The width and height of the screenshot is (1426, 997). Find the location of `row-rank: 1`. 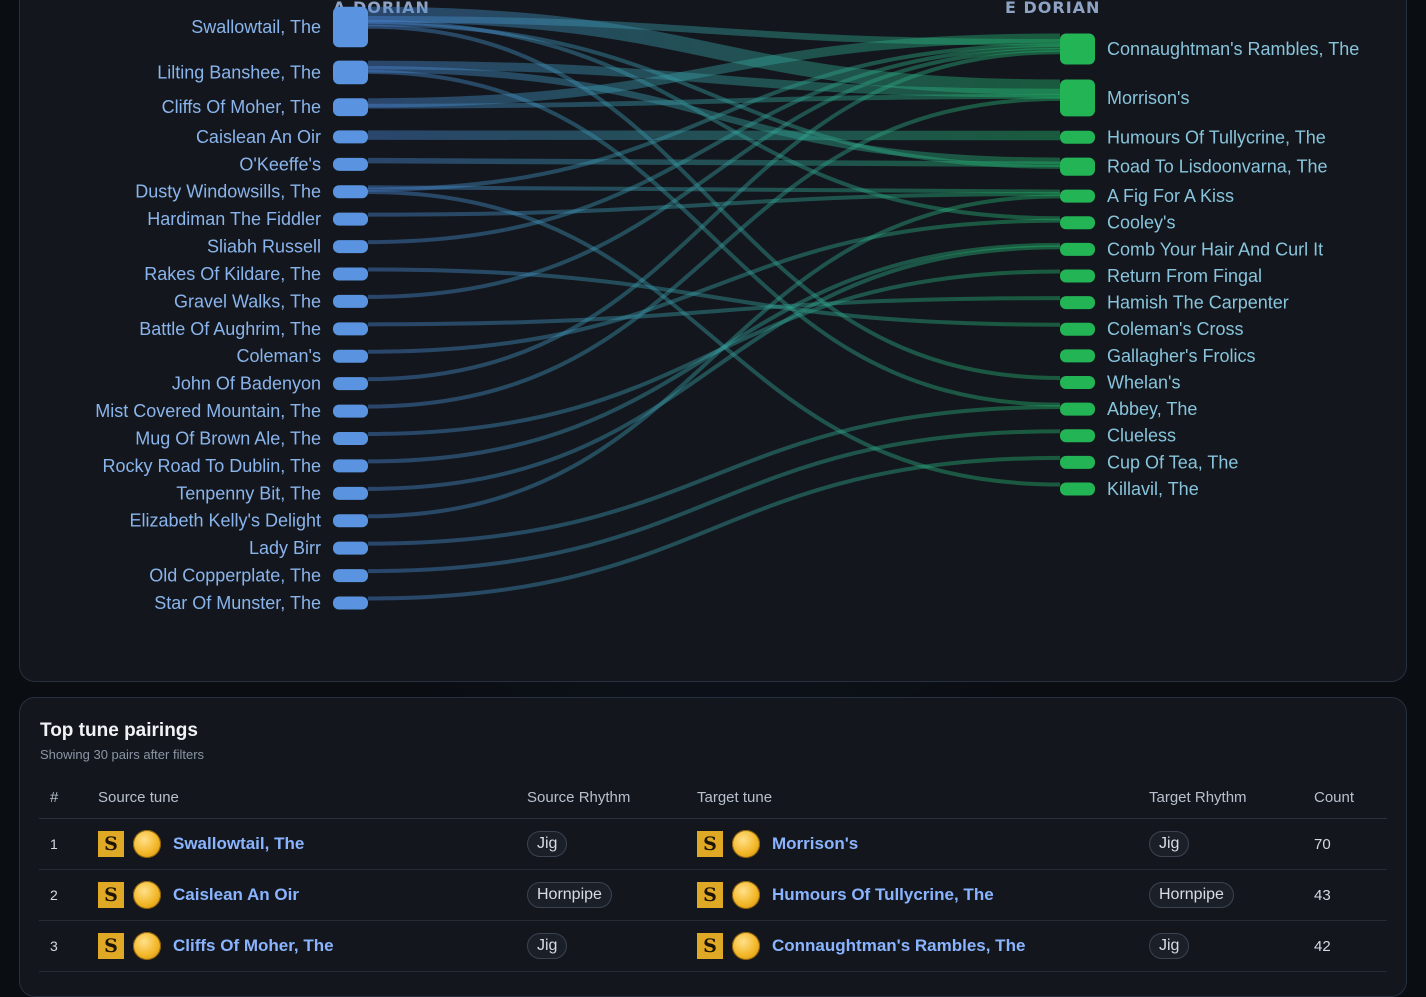

row-rank: 1 is located at coordinates (54, 844).